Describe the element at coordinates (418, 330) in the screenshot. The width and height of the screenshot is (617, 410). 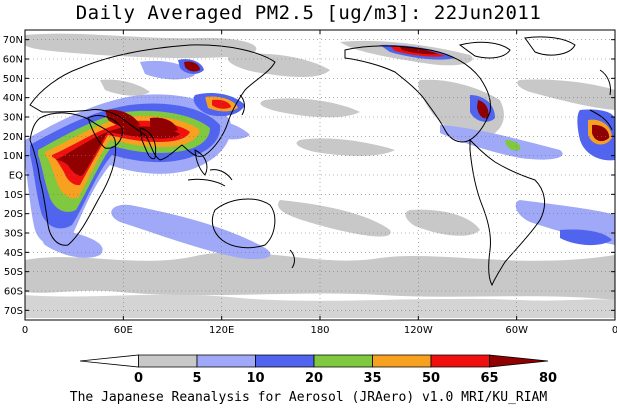
I see `lon-tick-label: 120W` at that location.